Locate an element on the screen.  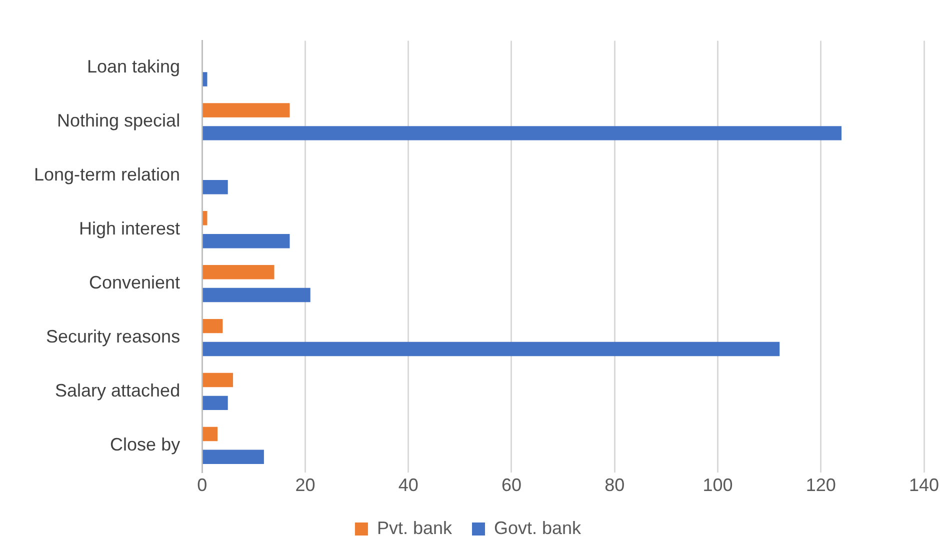
x-tick-label: 20 is located at coordinates (305, 485).